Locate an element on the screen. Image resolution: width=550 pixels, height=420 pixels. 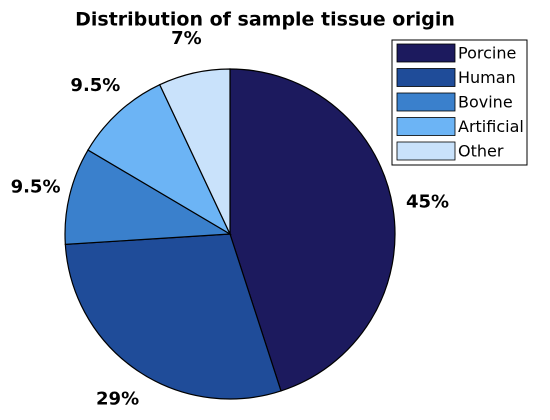
value-label: 45% is located at coordinates (427, 202).